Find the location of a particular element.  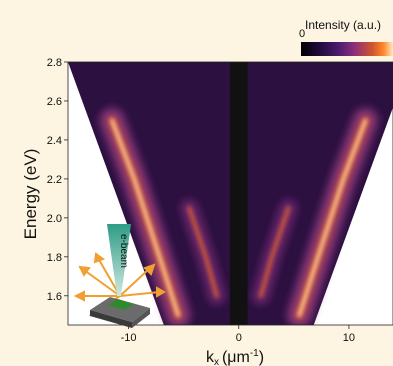

x-axis-label-unit: (μm is located at coordinates (236, 357).